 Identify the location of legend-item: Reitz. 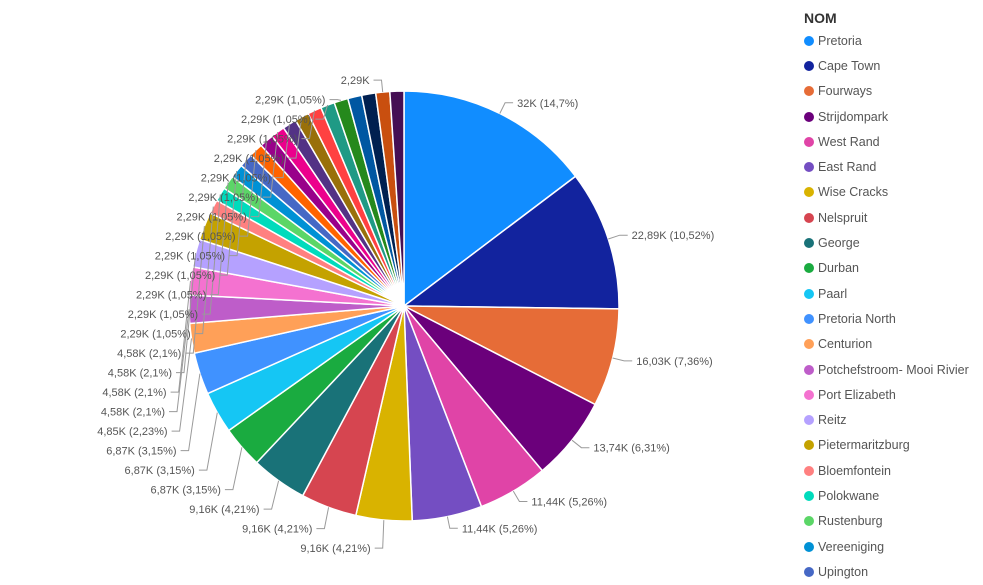
(893, 419).